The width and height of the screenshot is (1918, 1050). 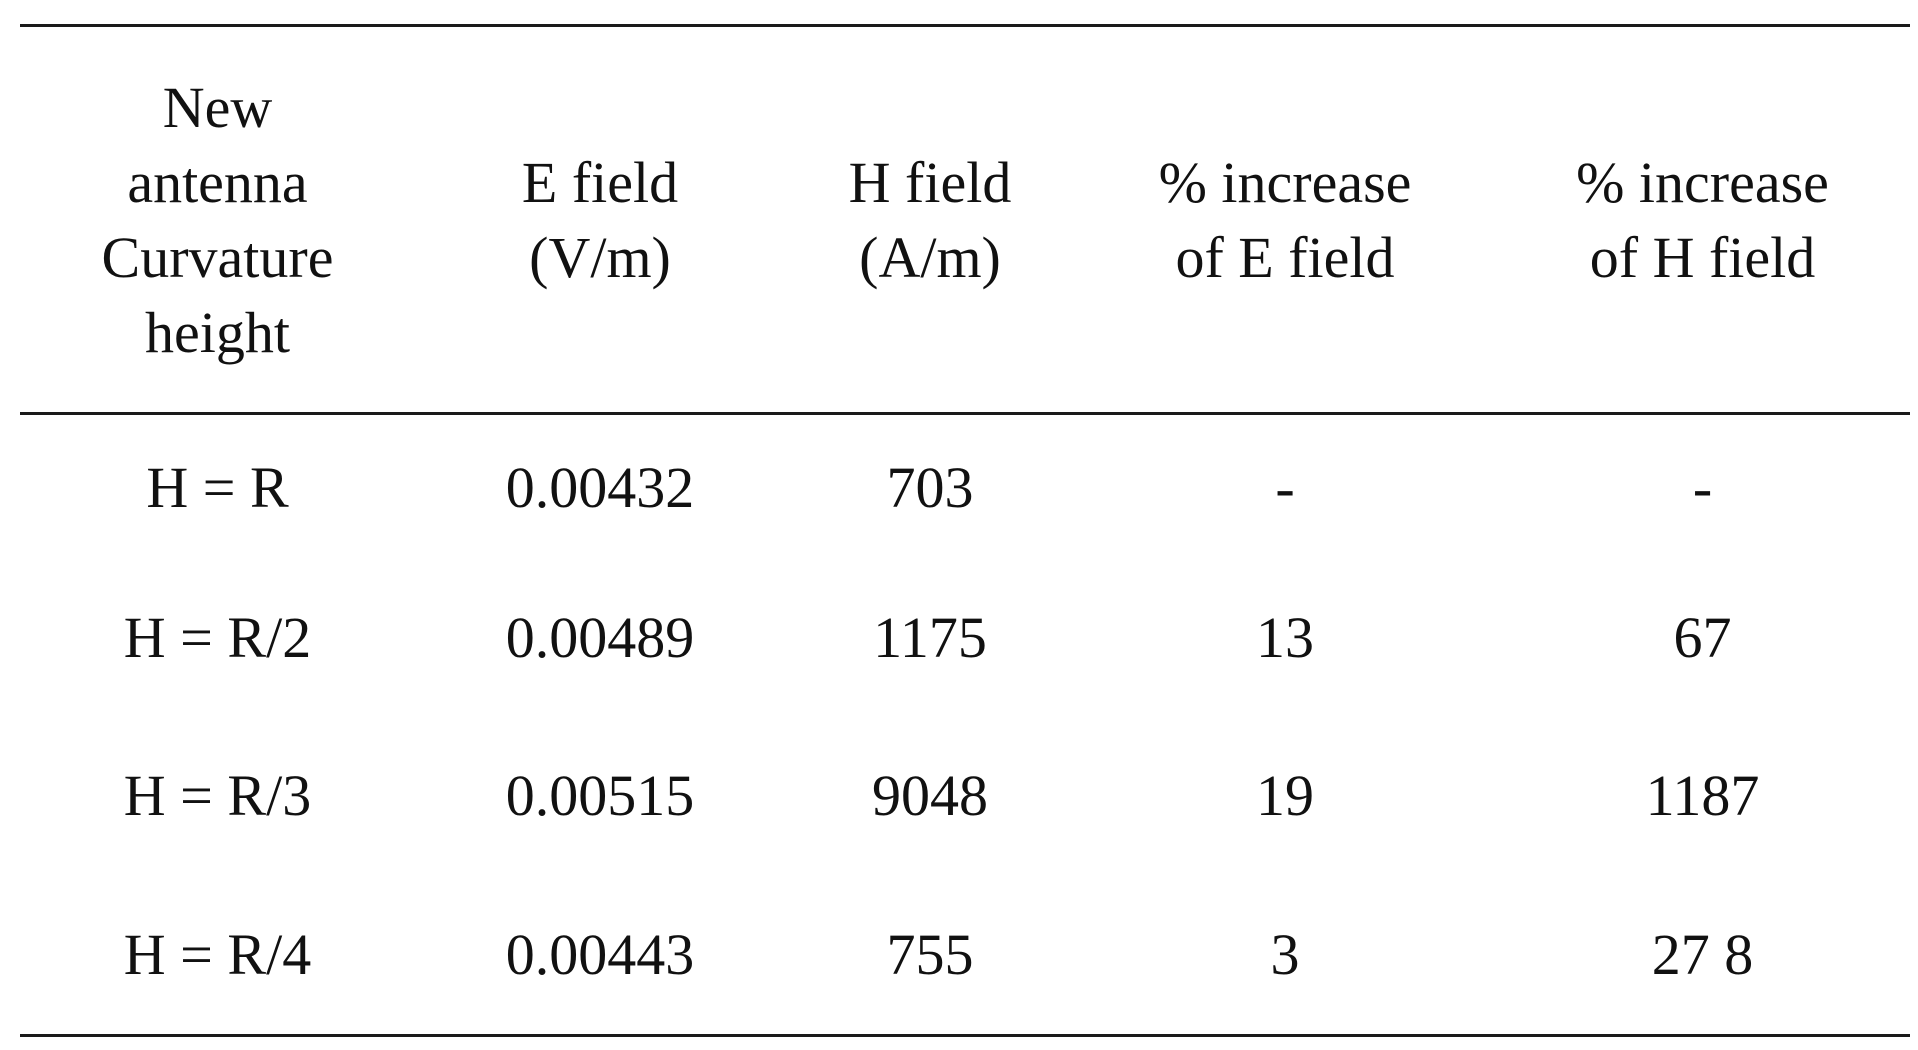 I want to click on header-text-line: (A/m), so click(x=930, y=257).